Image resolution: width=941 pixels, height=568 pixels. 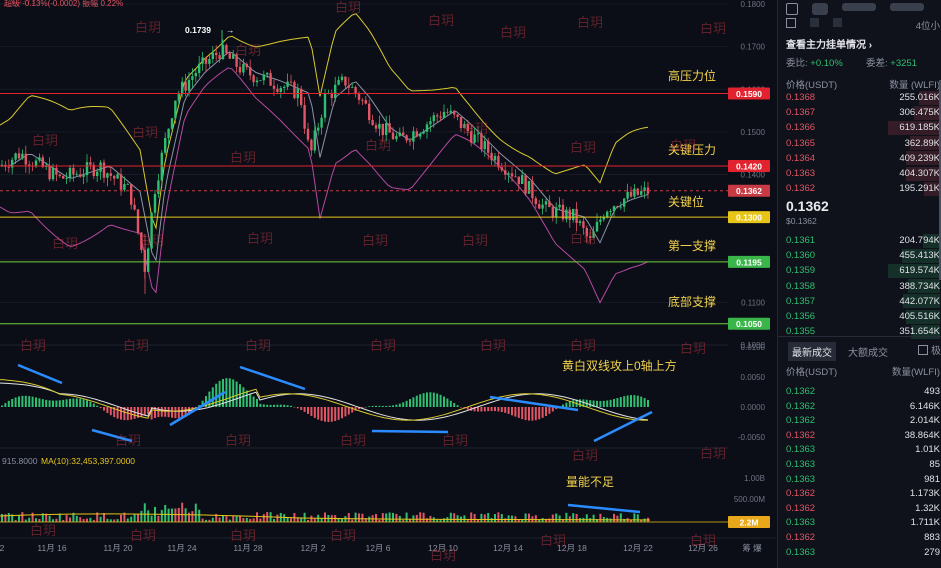 What do you see at coordinates (927, 26) in the screenshot?
I see `depth-select: 4位小` at bounding box center [927, 26].